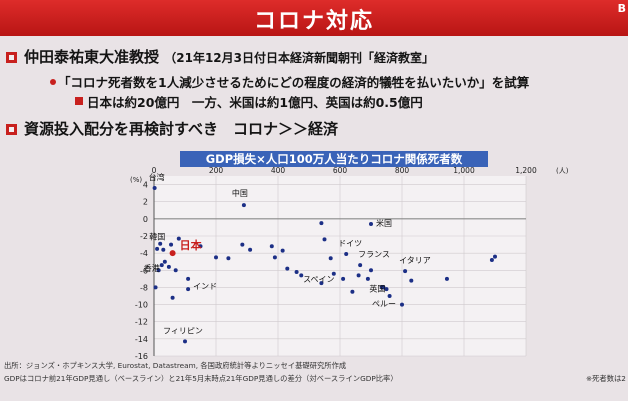  Describe the element at coordinates (145, 185) in the screenshot. I see `y-tick-label: 4` at that location.